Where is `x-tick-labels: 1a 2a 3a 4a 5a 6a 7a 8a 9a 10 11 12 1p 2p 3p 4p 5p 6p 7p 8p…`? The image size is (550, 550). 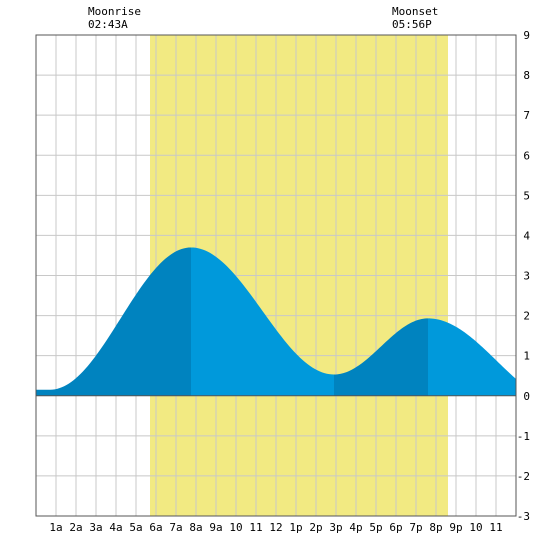
x-tick-labels: 1a 2a 3a 4a 5a 6a 7a 8a 9a 10 11 12 1p 2p 3p 4p 5p 6p 7p 8p… is located at coordinates (275, 527).